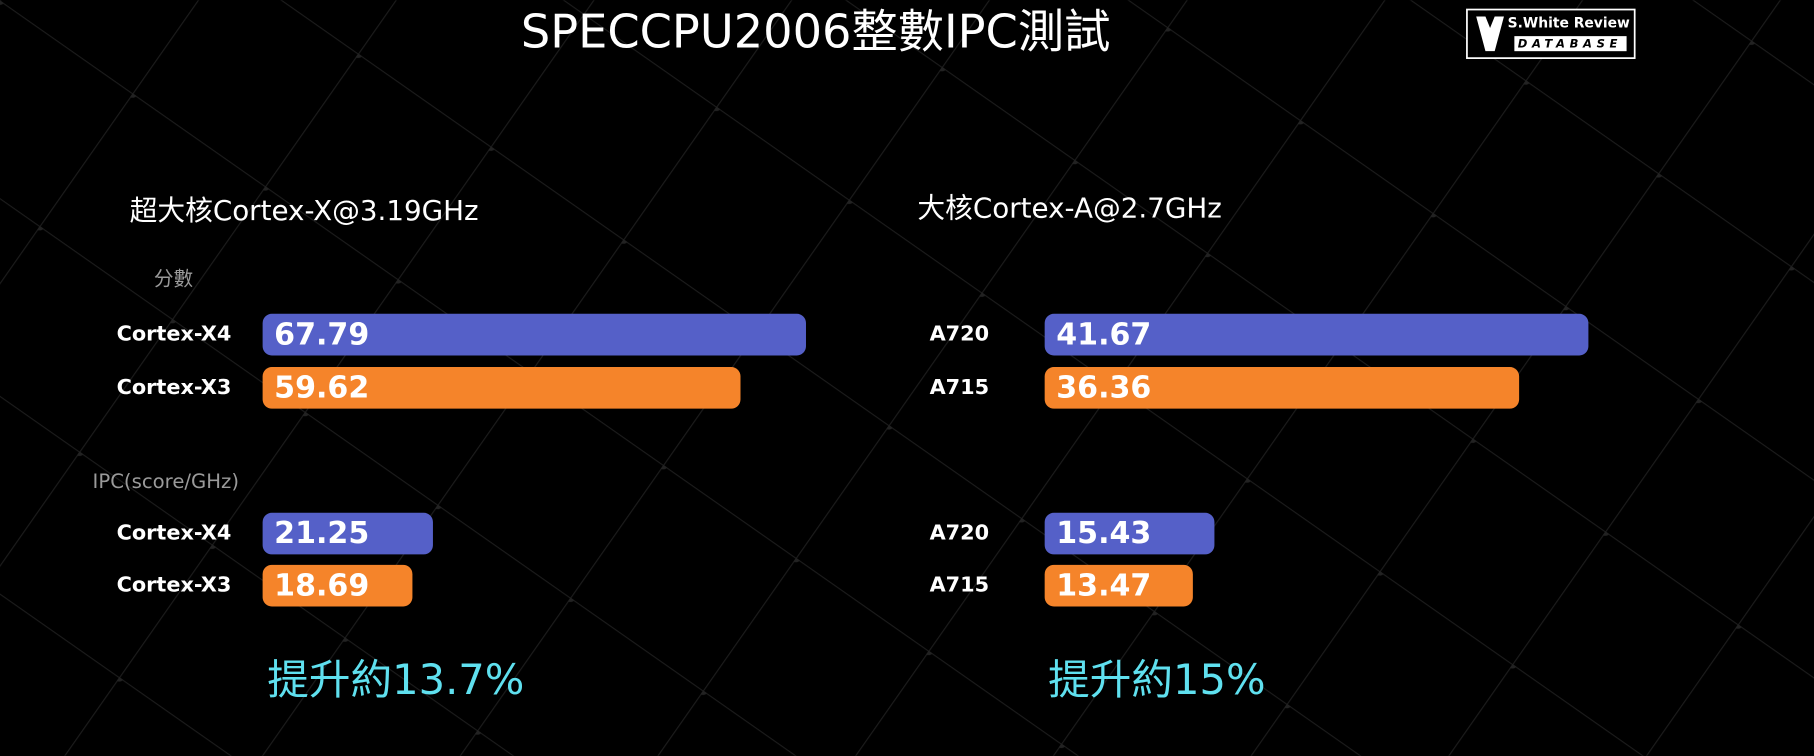 The height and width of the screenshot is (756, 1814). I want to click on logo-strip, so click(1570, 44).